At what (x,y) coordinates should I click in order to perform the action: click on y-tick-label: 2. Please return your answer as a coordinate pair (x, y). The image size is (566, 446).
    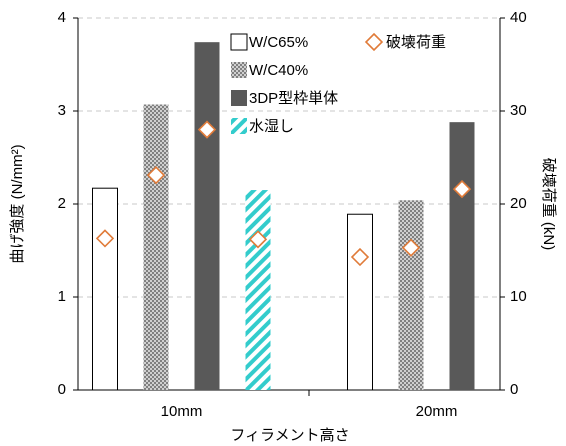
    Looking at the image, I should click on (62, 203).